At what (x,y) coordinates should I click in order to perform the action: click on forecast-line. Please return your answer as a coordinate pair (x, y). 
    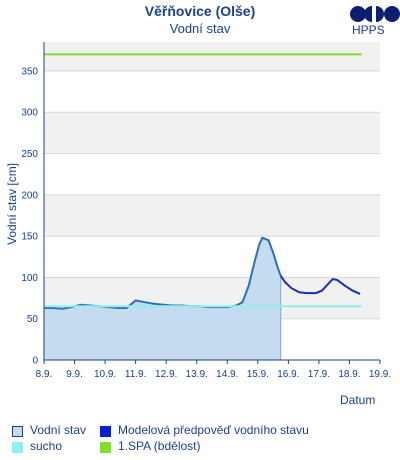
    Looking at the image, I should click on (320, 285).